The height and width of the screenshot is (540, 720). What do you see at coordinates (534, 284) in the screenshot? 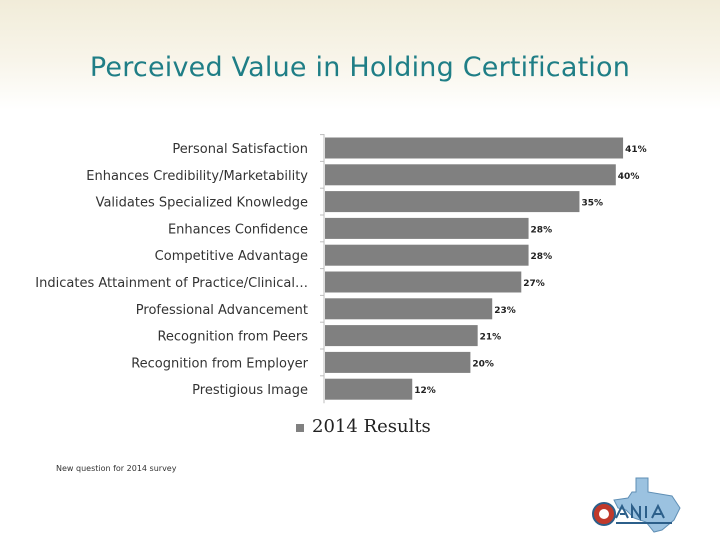
I see `value-label: 27%` at bounding box center [534, 284].